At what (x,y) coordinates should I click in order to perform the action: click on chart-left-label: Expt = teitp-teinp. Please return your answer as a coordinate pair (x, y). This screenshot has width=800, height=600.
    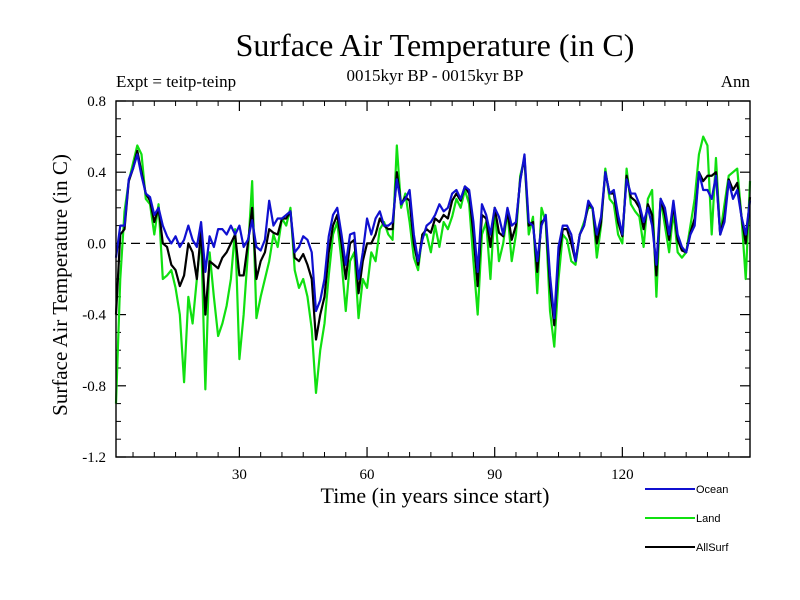
    Looking at the image, I should click on (176, 81).